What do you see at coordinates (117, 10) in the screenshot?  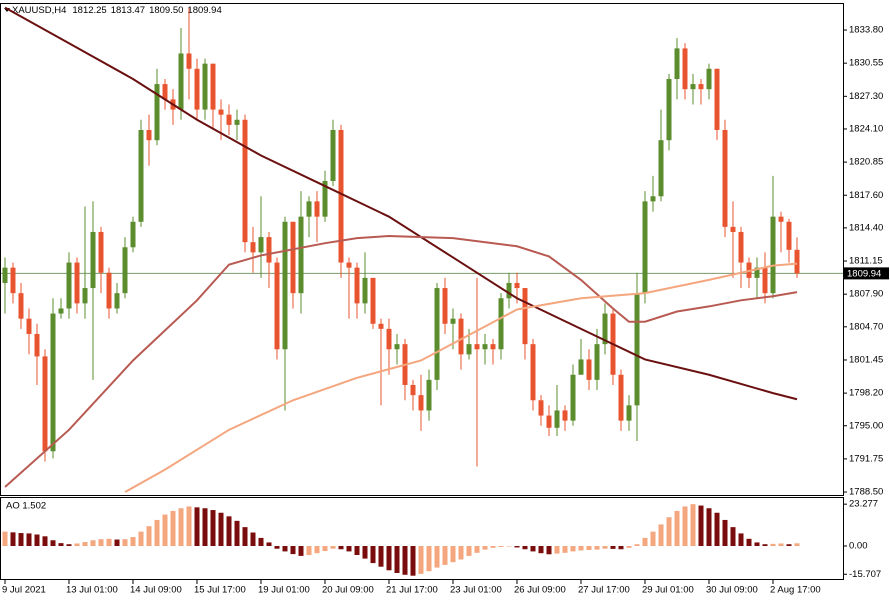 I see `header: XAUUSD,H4 1812.25 1813.47 1809.50 1809.94` at bounding box center [117, 10].